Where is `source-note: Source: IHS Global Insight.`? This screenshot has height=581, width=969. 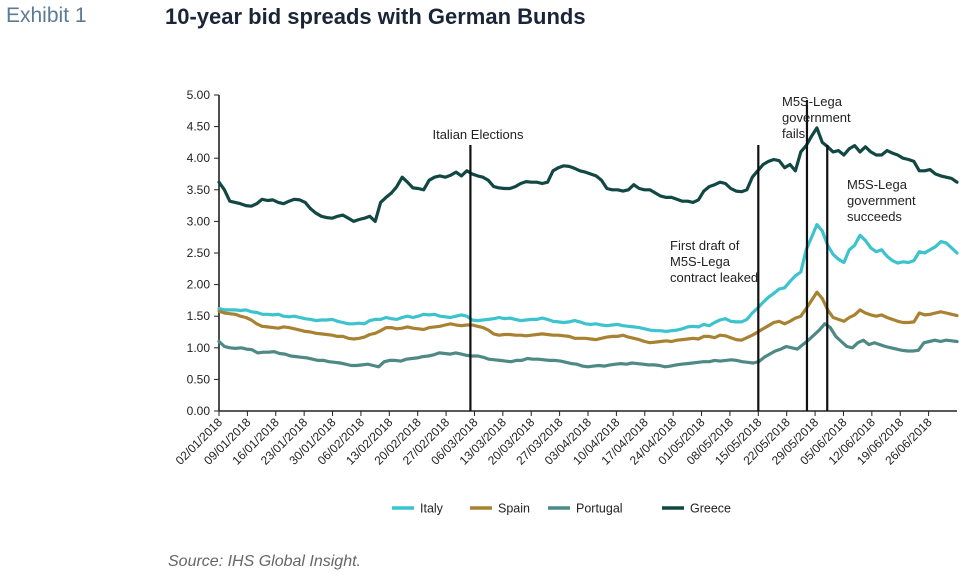
source-note: Source: IHS Global Insight. is located at coordinates (264, 561).